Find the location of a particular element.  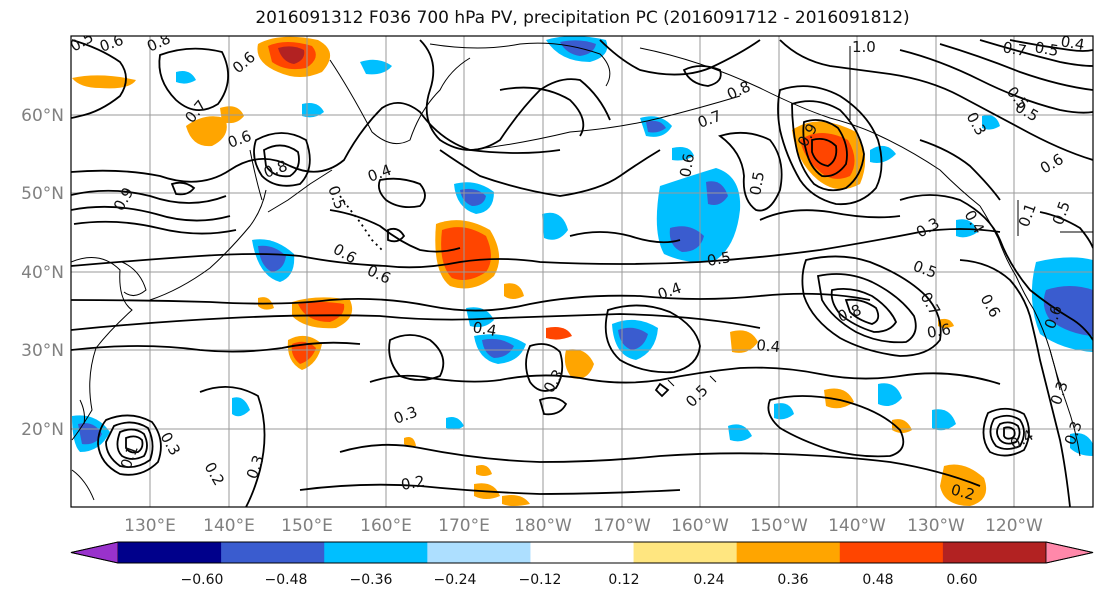

colorbar-tick-label: −0.36 is located at coordinates (371, 580).